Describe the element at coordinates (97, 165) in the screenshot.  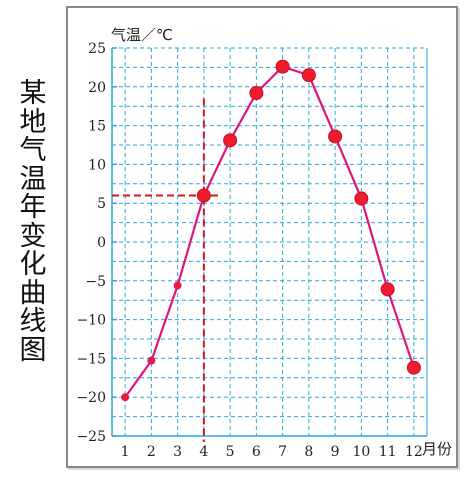
I see `y-tick-label: 10` at that location.